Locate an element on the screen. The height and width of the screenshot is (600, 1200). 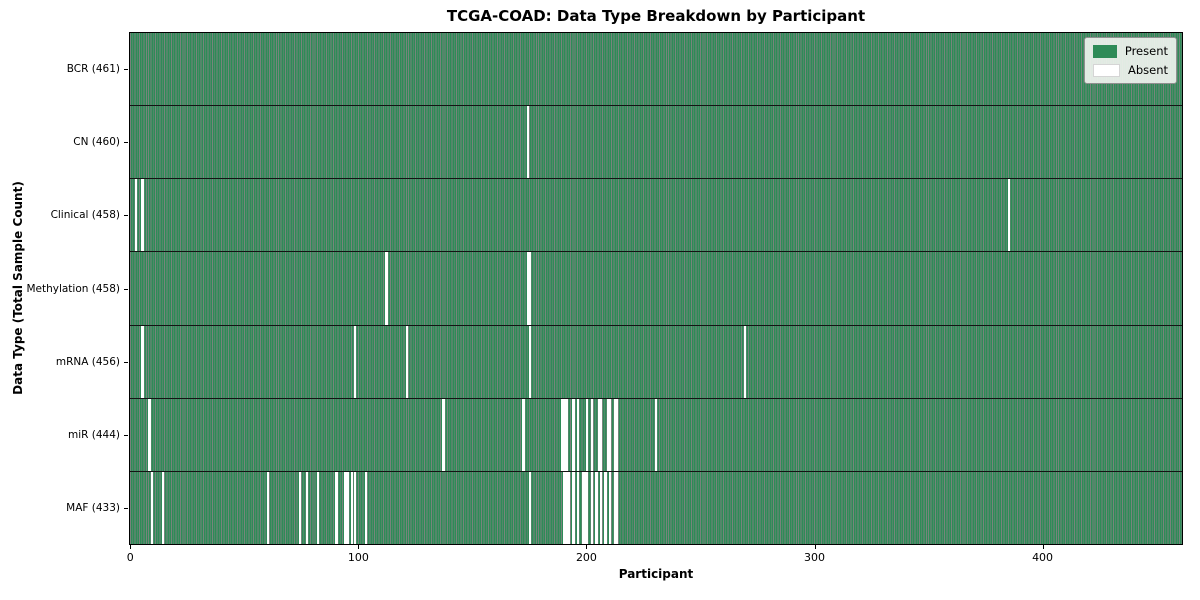
datatype-row-BCR is located at coordinates (656, 70).